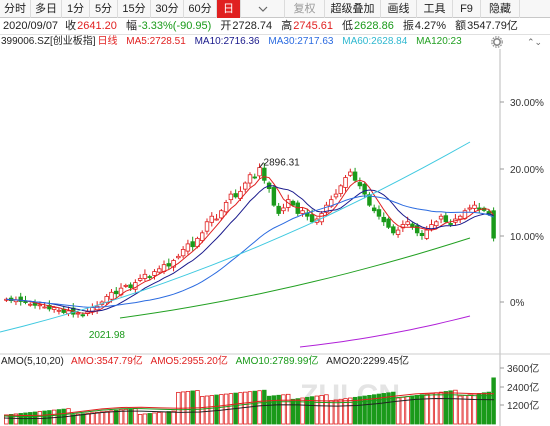  I want to click on toolbar-button-6: 60分, so click(200, 9).